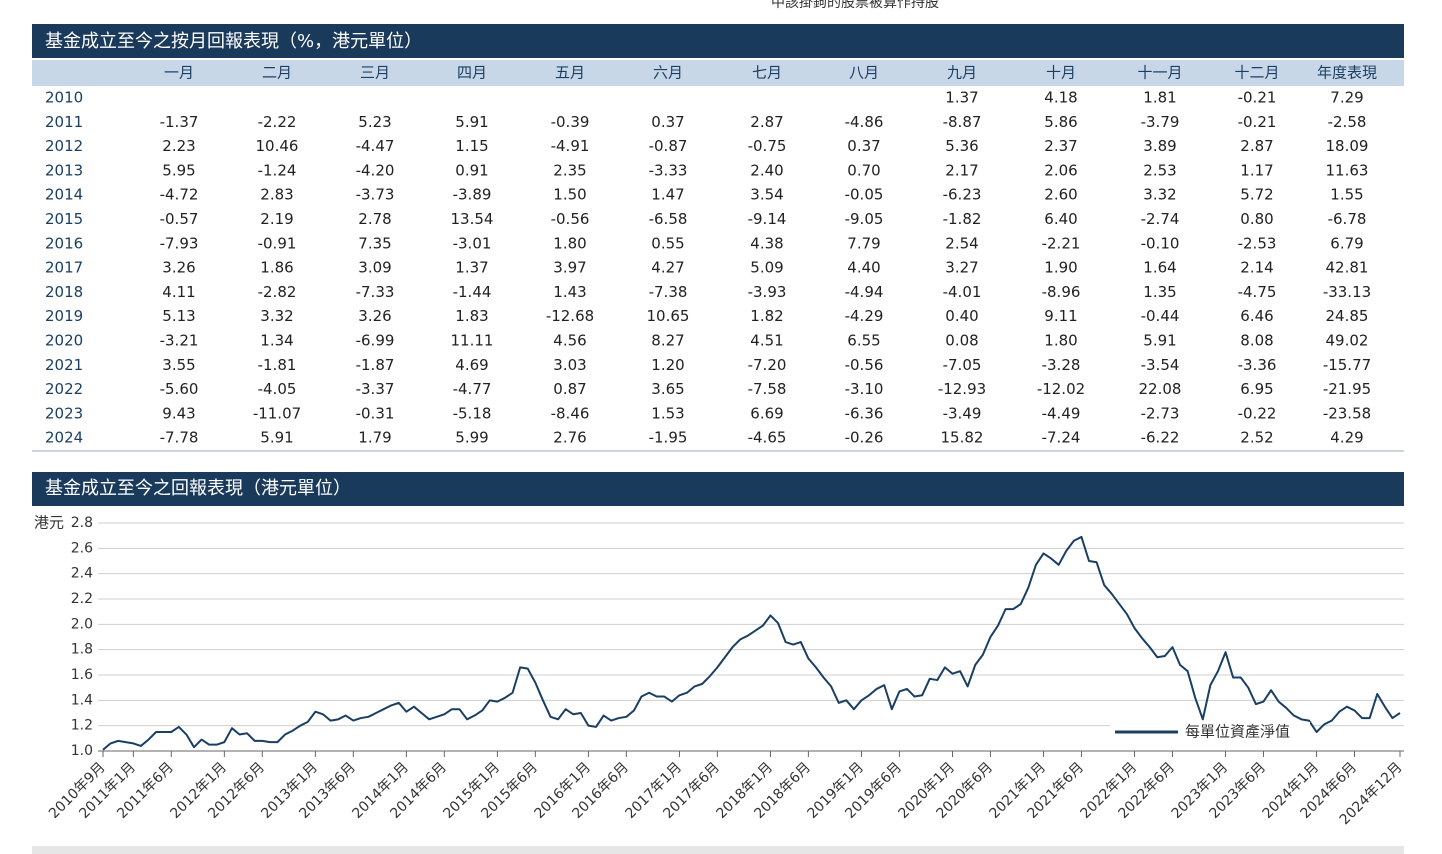 This screenshot has height=854, width=1442. What do you see at coordinates (1060, 219) in the screenshot?
I see `table-cell: 6.40` at bounding box center [1060, 219].